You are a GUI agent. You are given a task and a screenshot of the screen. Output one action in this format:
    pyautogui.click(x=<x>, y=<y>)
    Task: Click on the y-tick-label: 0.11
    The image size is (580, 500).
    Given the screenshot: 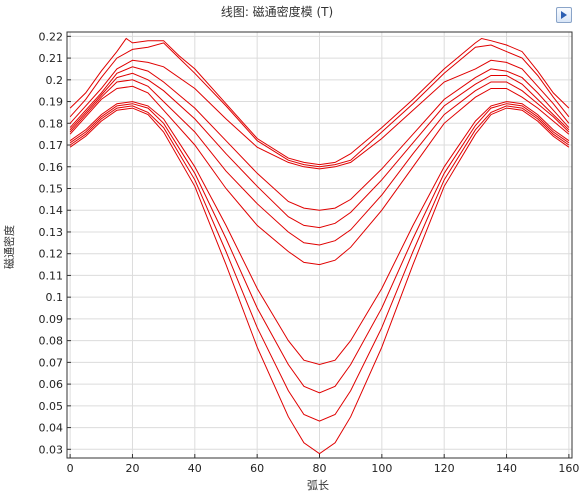 What is the action you would take?
    pyautogui.click(x=51, y=275)
    